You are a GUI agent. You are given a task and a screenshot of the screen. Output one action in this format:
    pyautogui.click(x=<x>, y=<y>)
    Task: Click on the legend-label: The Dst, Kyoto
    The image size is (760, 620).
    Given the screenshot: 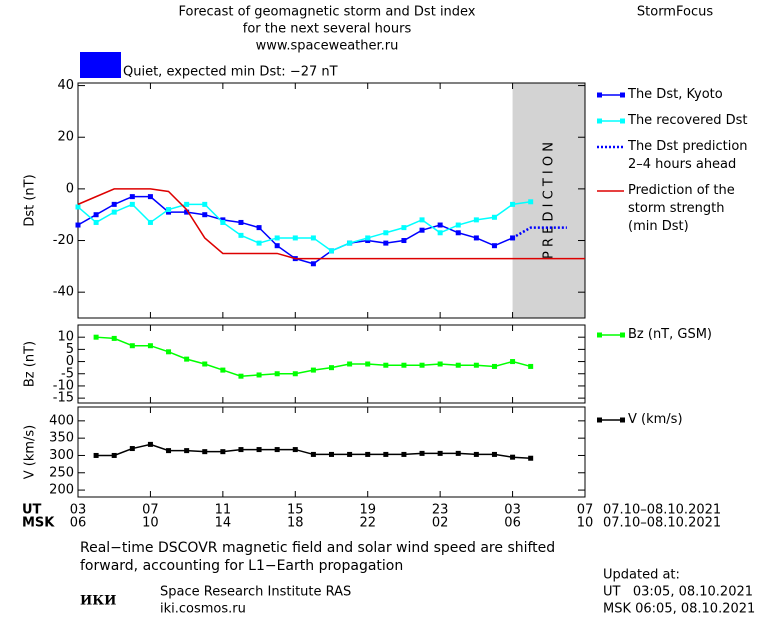 What is the action you would take?
    pyautogui.click(x=675, y=94)
    